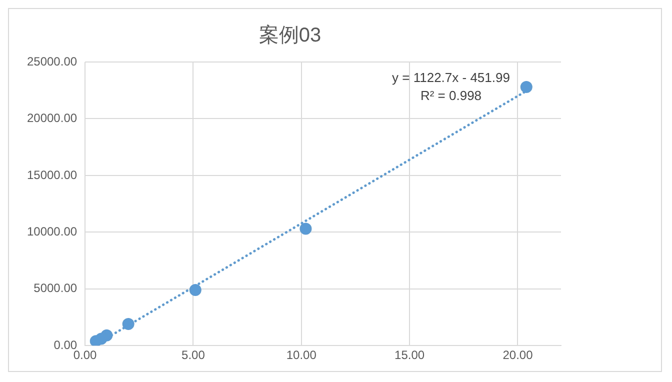  What do you see at coordinates (52, 175) in the screenshot?
I see `y-tick-label: 15000.00` at bounding box center [52, 175].